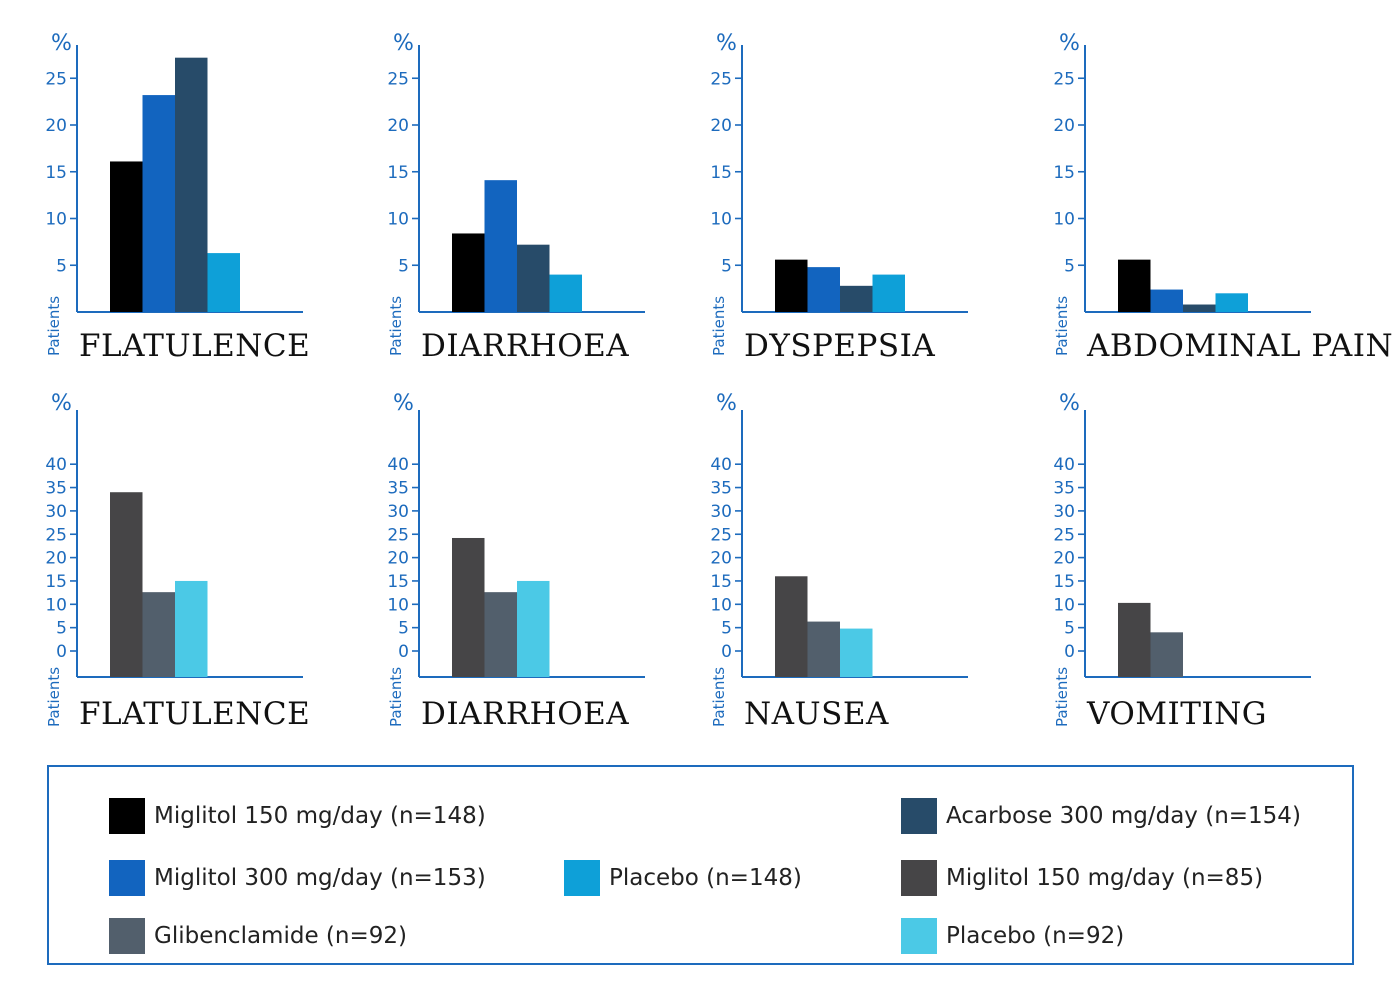  Describe the element at coordinates (1101, 816) in the screenshot. I see `legend-item: Acarbose 300 mg/day (n=154)` at that location.